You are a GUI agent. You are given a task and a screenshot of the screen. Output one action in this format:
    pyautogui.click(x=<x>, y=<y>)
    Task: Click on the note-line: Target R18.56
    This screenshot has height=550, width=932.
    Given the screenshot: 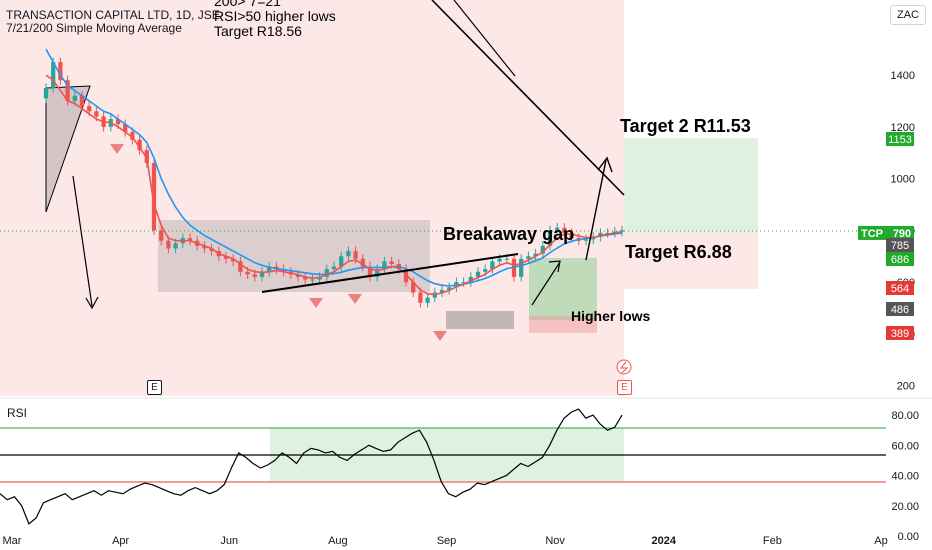 What is the action you would take?
    pyautogui.click(x=258, y=31)
    